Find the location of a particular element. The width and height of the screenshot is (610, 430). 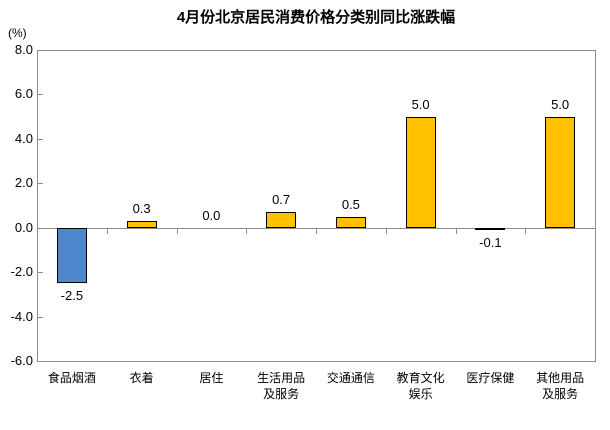

y-axis-label: -4.0 is located at coordinates (21, 316).